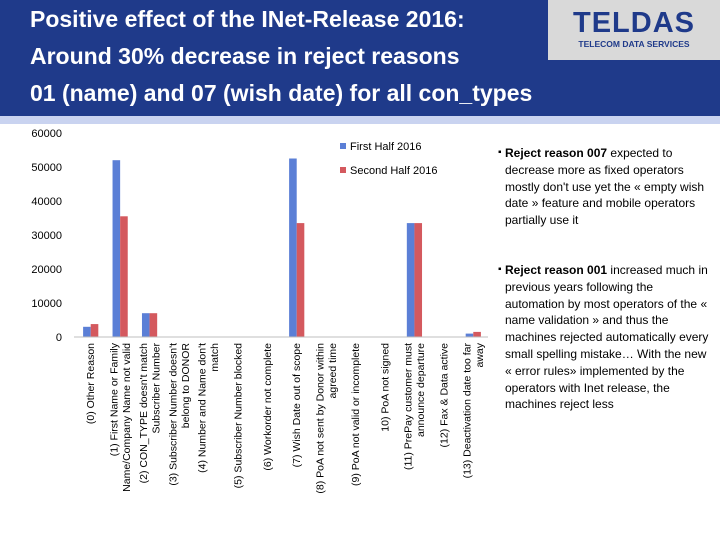 The width and height of the screenshot is (720, 540). Describe the element at coordinates (203, 408) in the screenshot. I see `x-tick-label-line: (4) Number and Name don't` at that location.